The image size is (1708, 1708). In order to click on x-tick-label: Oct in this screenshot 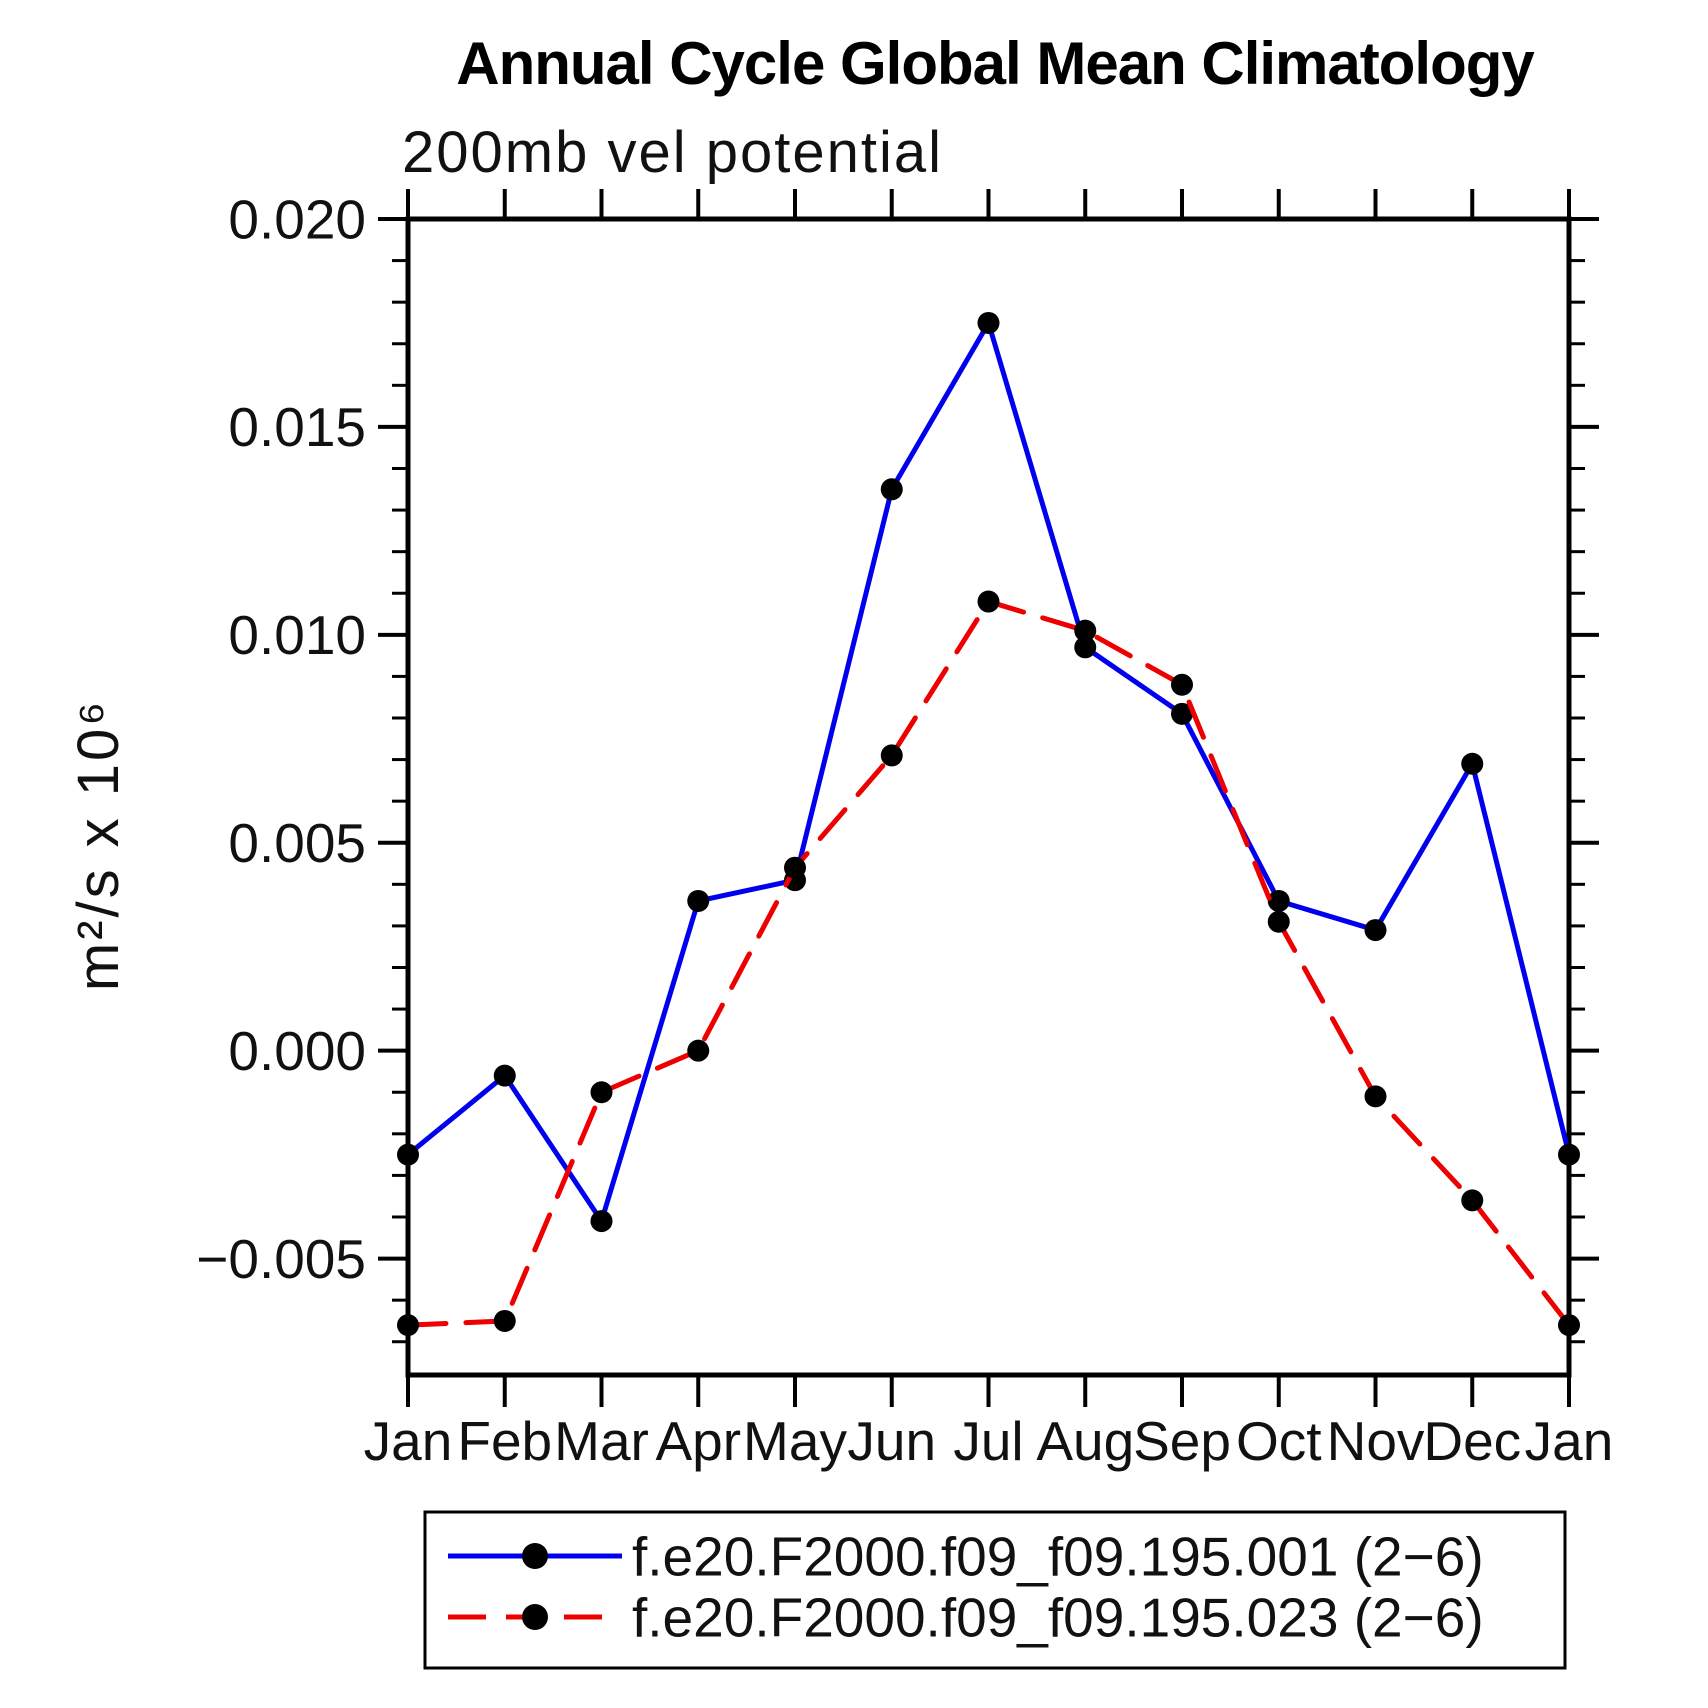, I will do `click(1279, 1441)`.